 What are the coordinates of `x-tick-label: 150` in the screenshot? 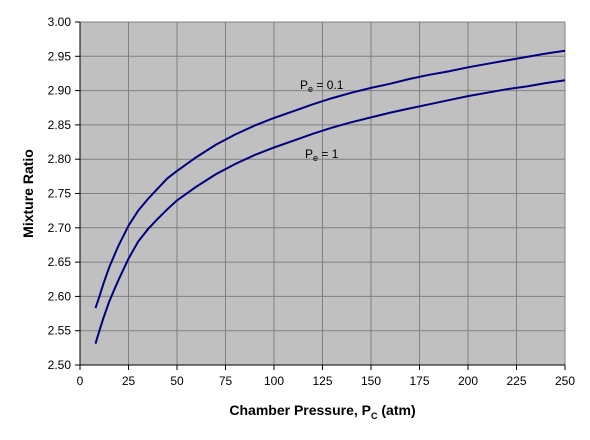 It's located at (371, 381).